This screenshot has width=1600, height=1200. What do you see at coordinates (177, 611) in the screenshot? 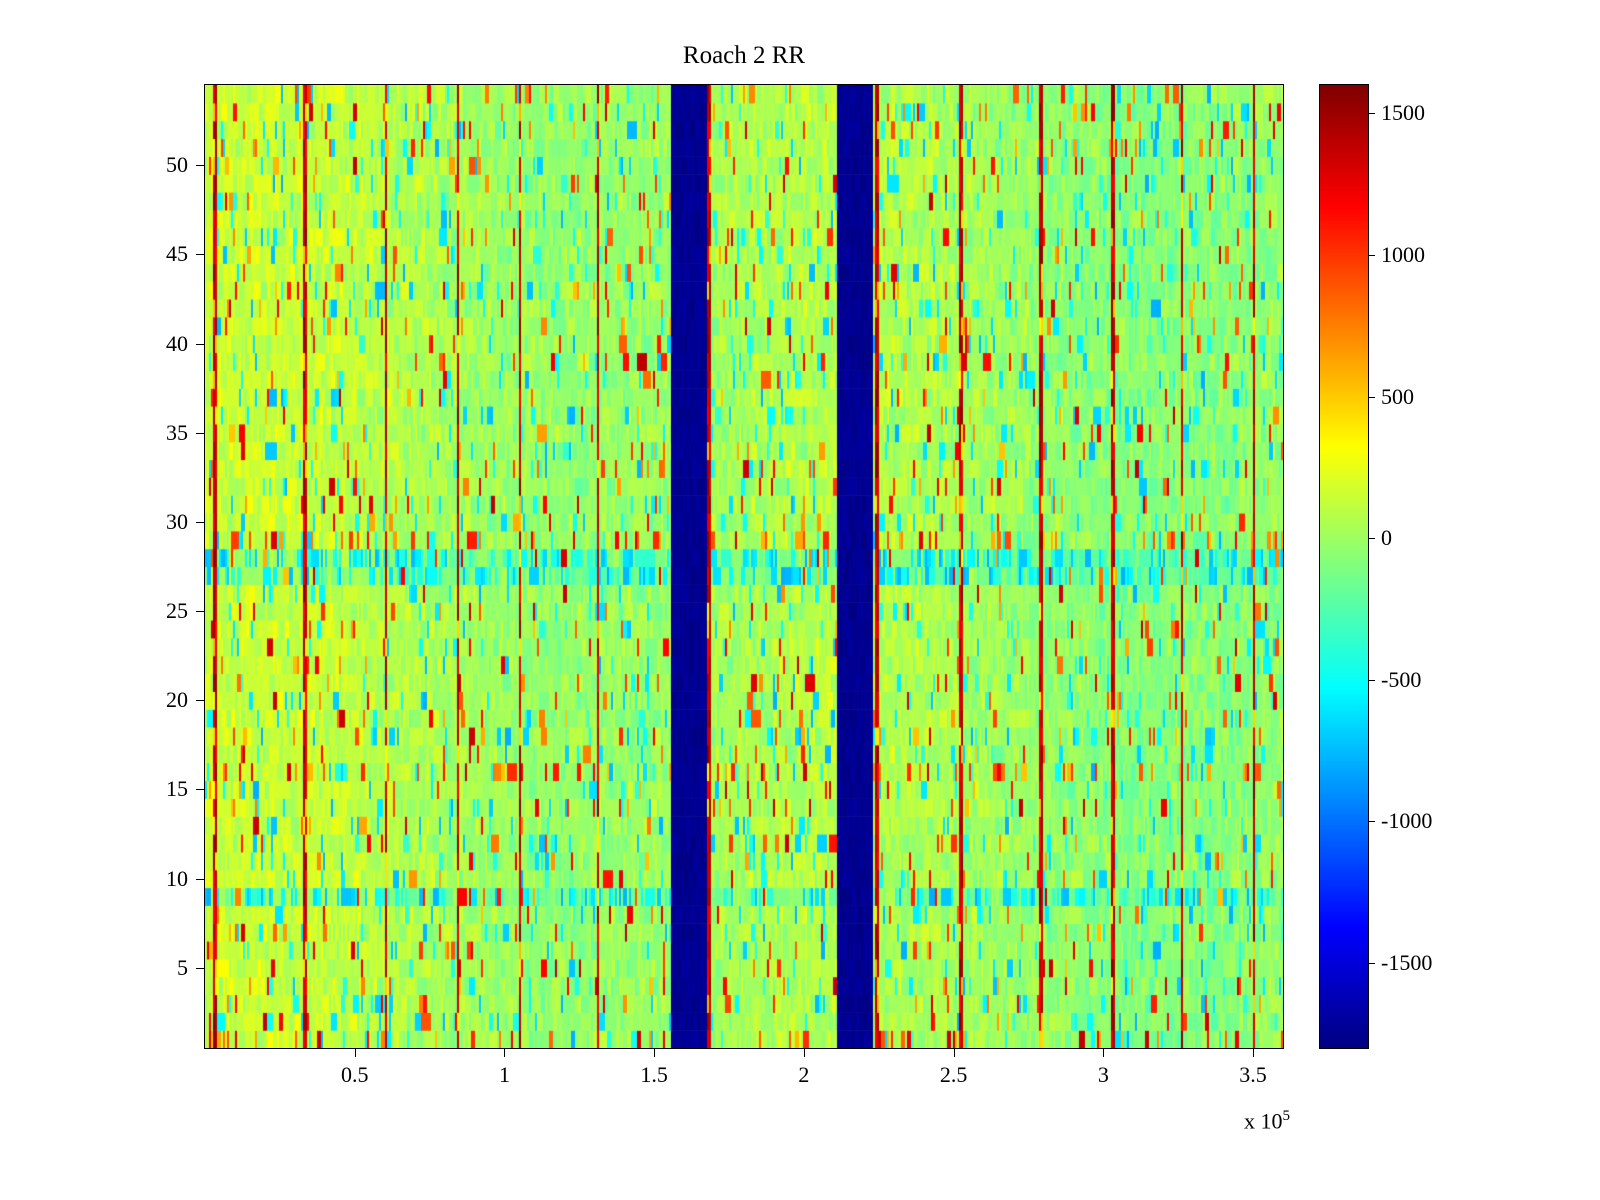
I see `y-tick-label: 25` at bounding box center [177, 611].